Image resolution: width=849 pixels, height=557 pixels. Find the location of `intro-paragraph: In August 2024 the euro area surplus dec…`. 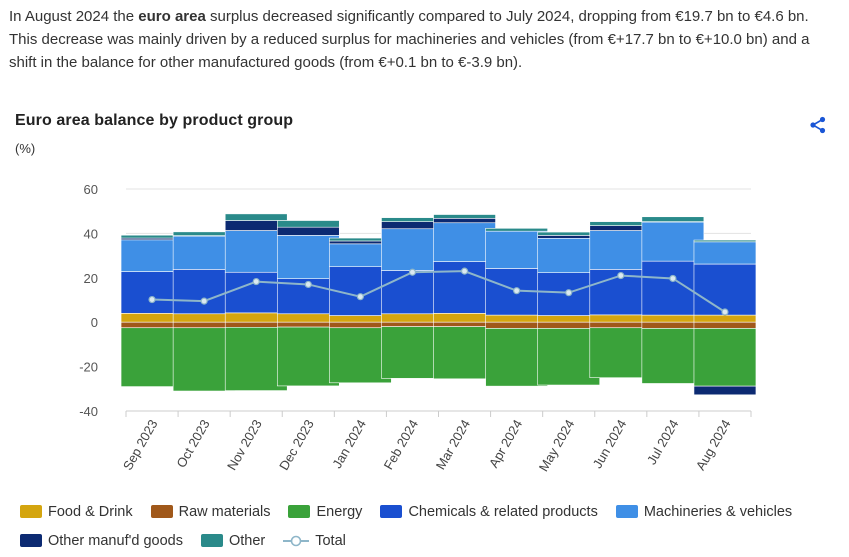

intro-paragraph: In August 2024 the euro area surplus dec… is located at coordinates (424, 39).